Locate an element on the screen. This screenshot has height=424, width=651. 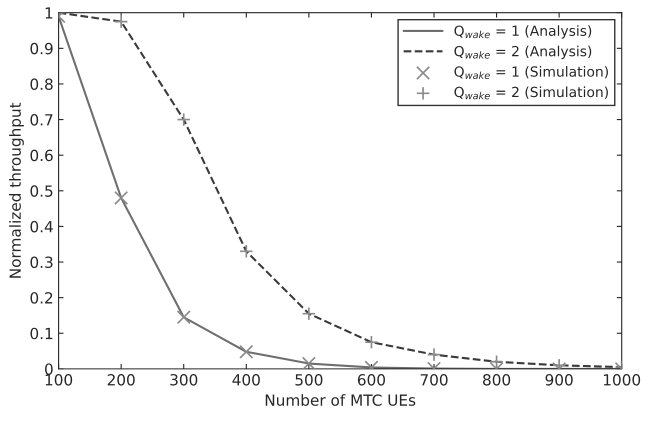
y-tick-label: 0 is located at coordinates (49, 369).